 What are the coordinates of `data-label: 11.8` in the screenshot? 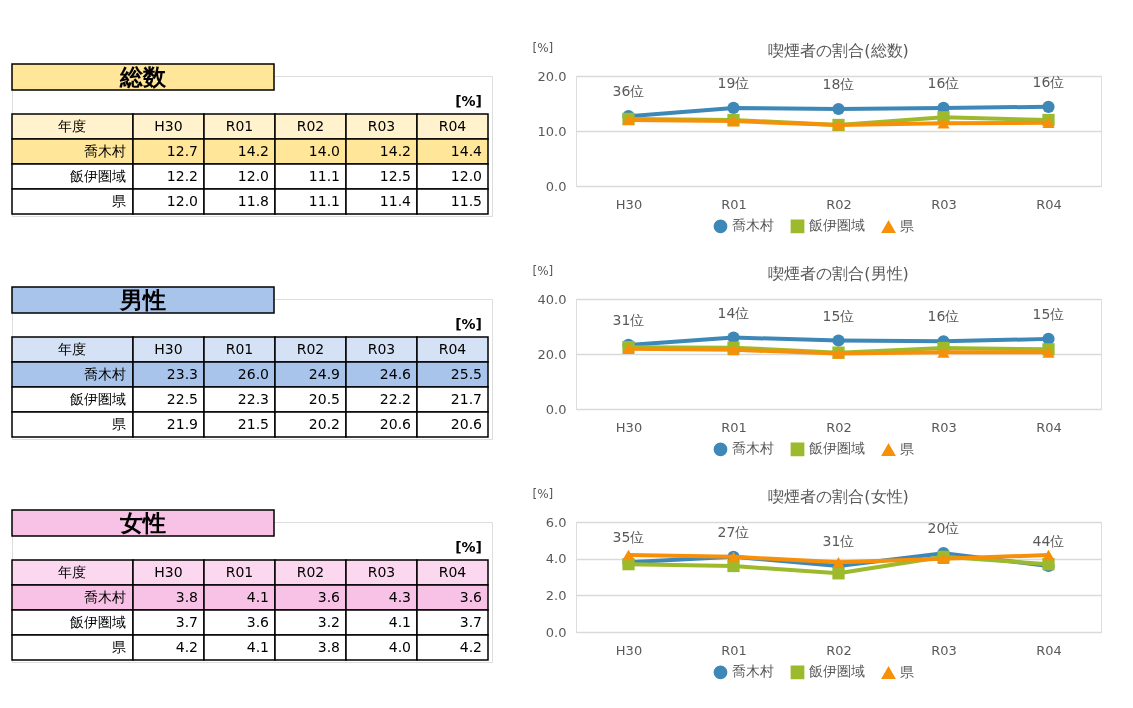 It's located at (253, 200).